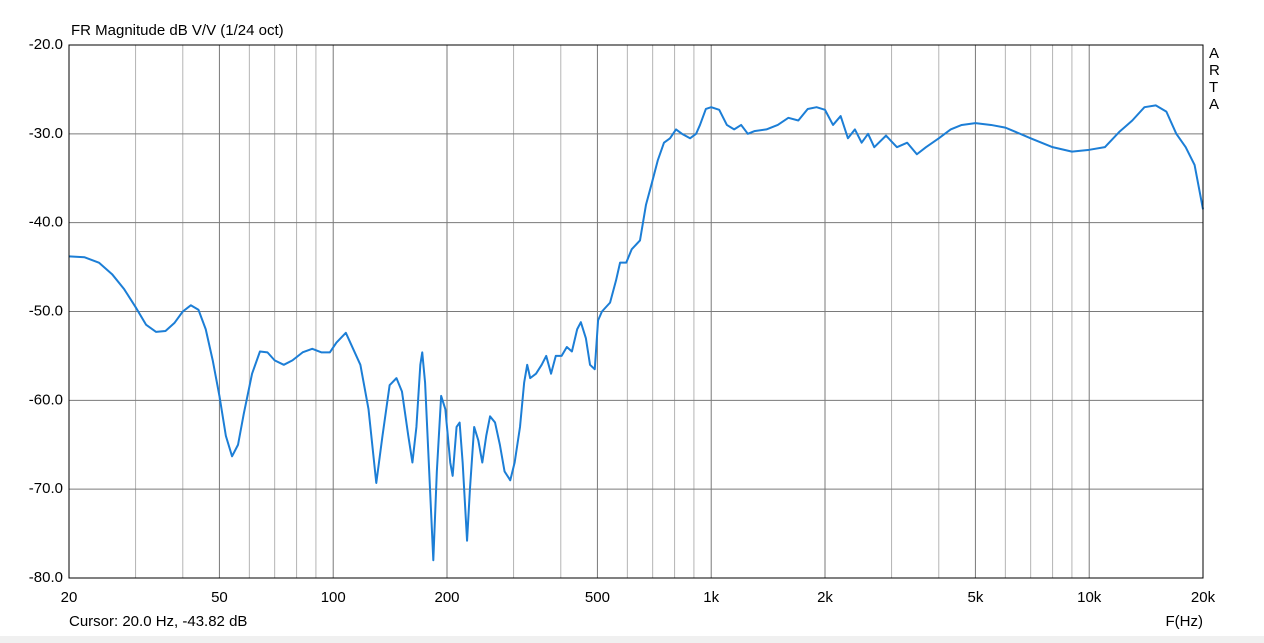 This screenshot has height=643, width=1264. What do you see at coordinates (46, 222) in the screenshot?
I see `y-tick-label: -40.0` at bounding box center [46, 222].